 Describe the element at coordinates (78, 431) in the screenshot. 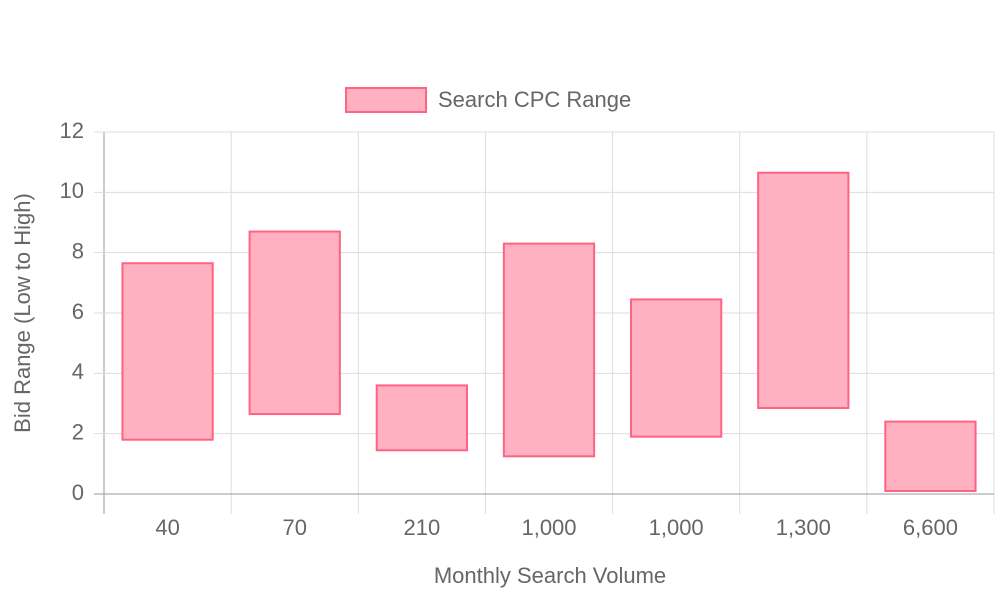

I see `y-tick-label: 2` at that location.